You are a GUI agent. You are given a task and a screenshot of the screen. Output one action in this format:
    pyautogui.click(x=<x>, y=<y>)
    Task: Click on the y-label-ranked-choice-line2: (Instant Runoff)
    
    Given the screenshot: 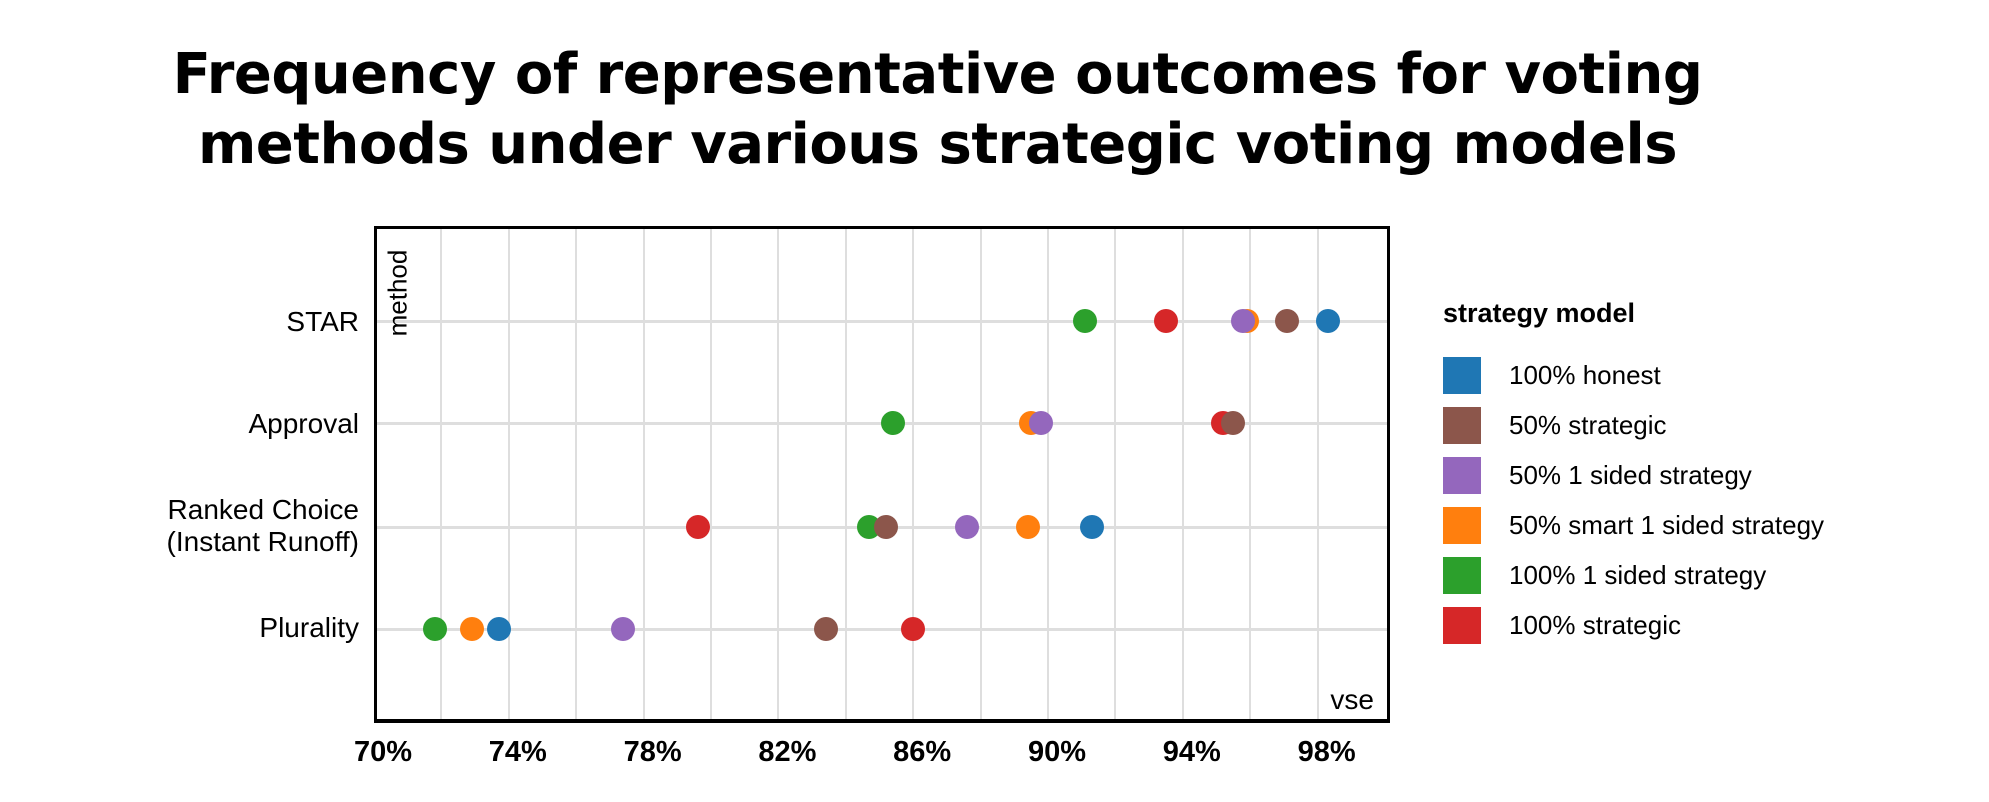 What is the action you would take?
    pyautogui.click(x=262, y=541)
    